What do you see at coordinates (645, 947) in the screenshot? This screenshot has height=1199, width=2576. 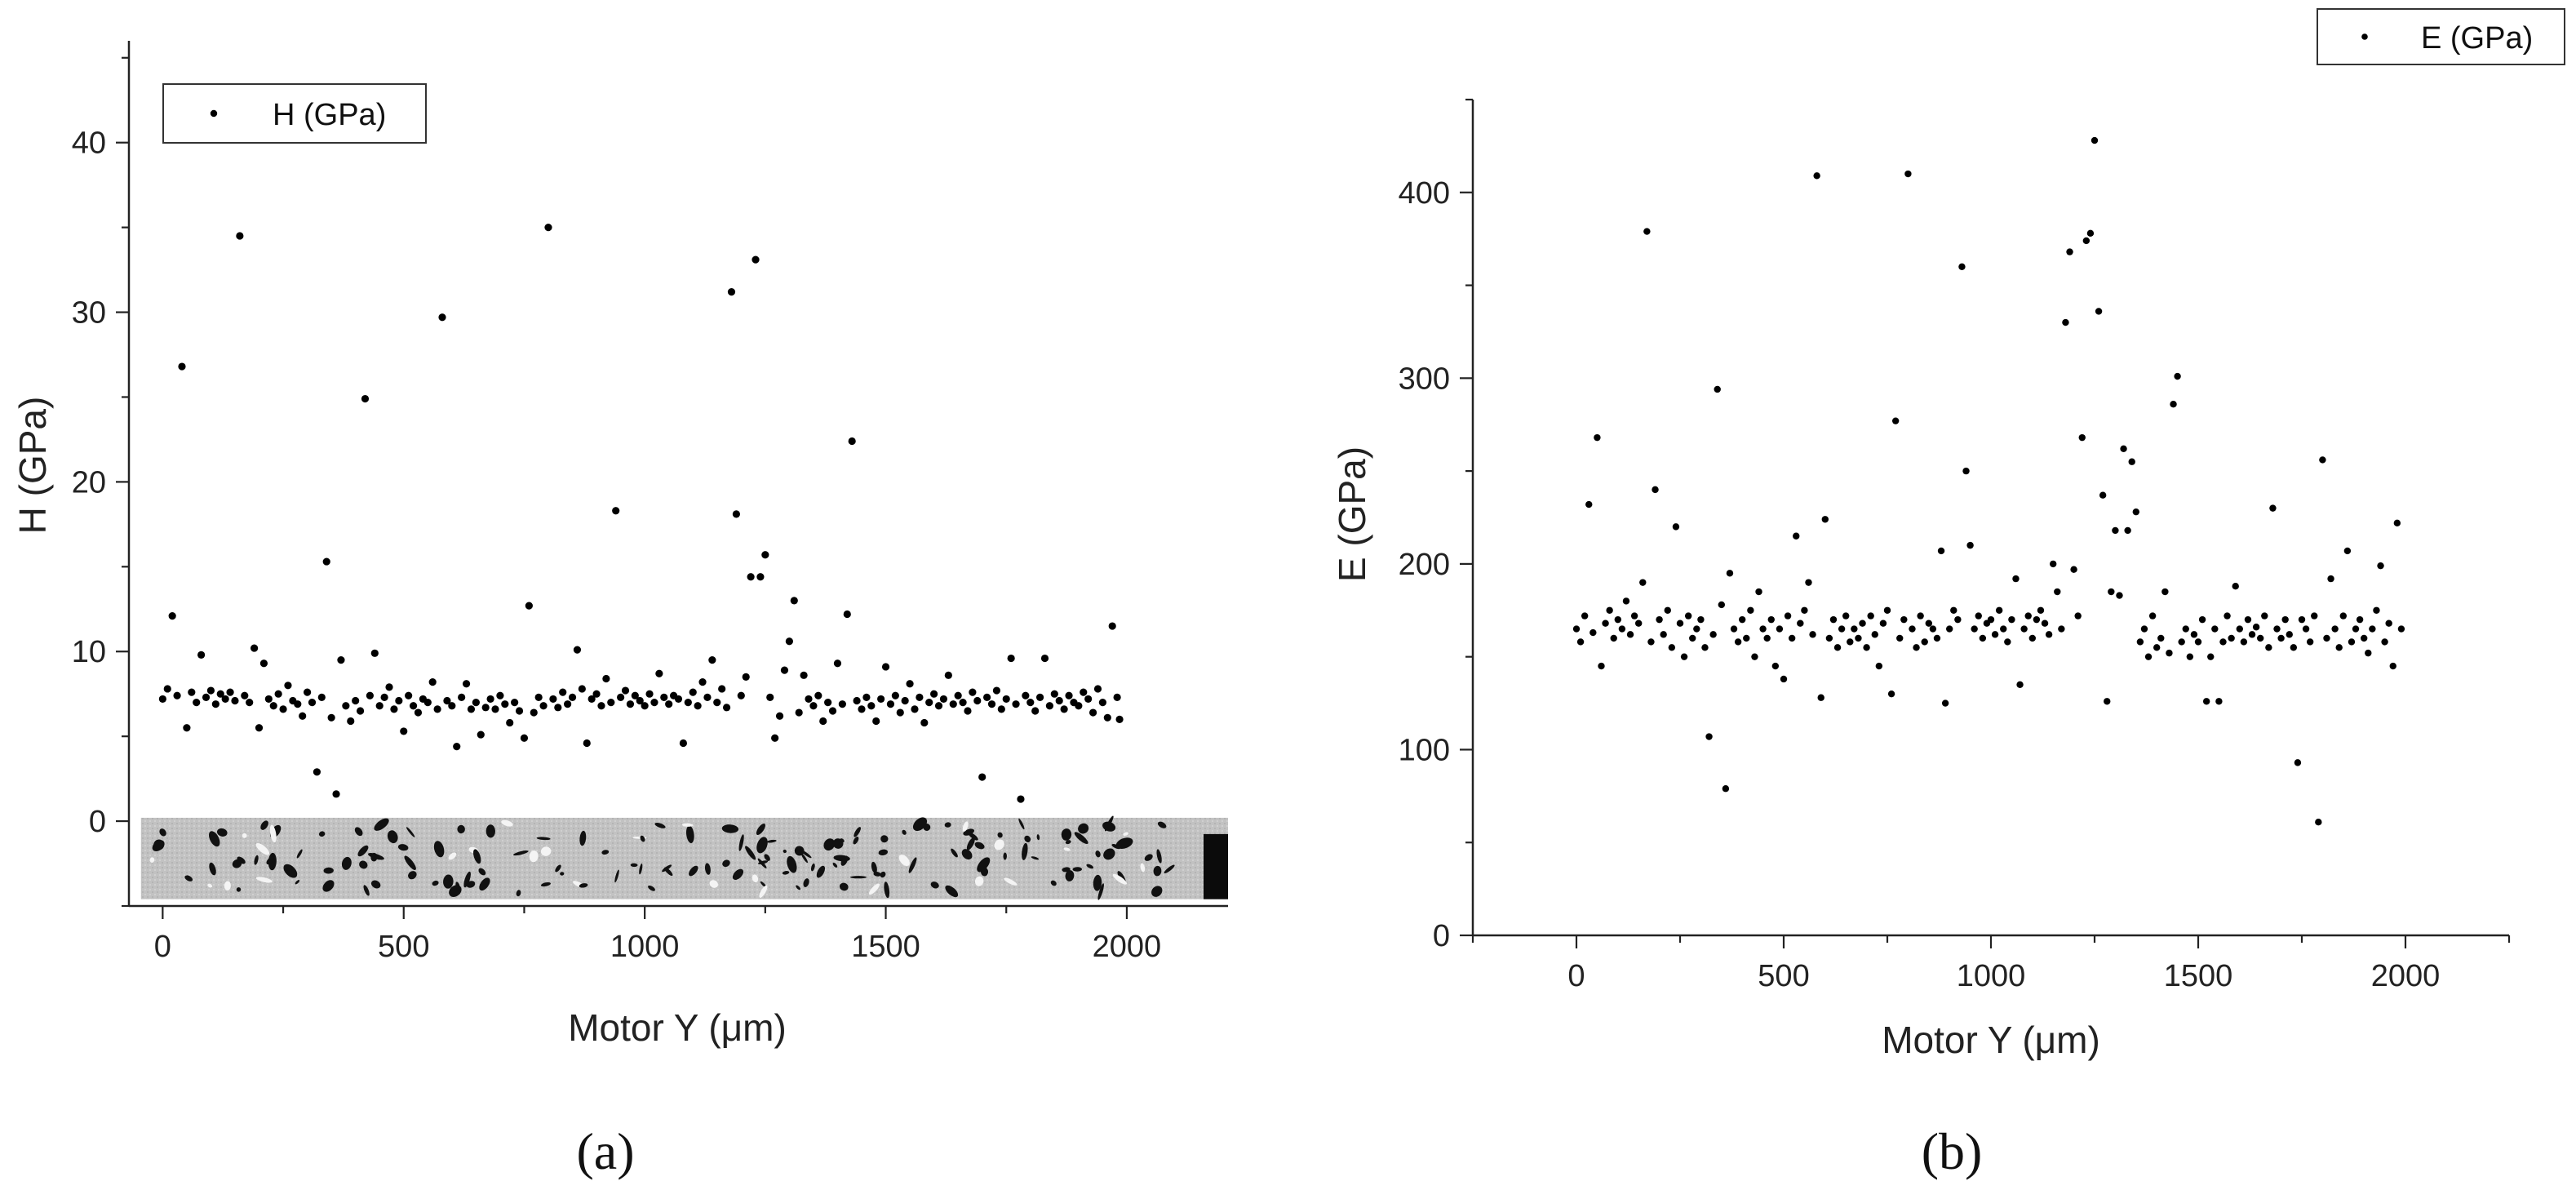 I see `x-tick-label: 1000` at bounding box center [645, 947].